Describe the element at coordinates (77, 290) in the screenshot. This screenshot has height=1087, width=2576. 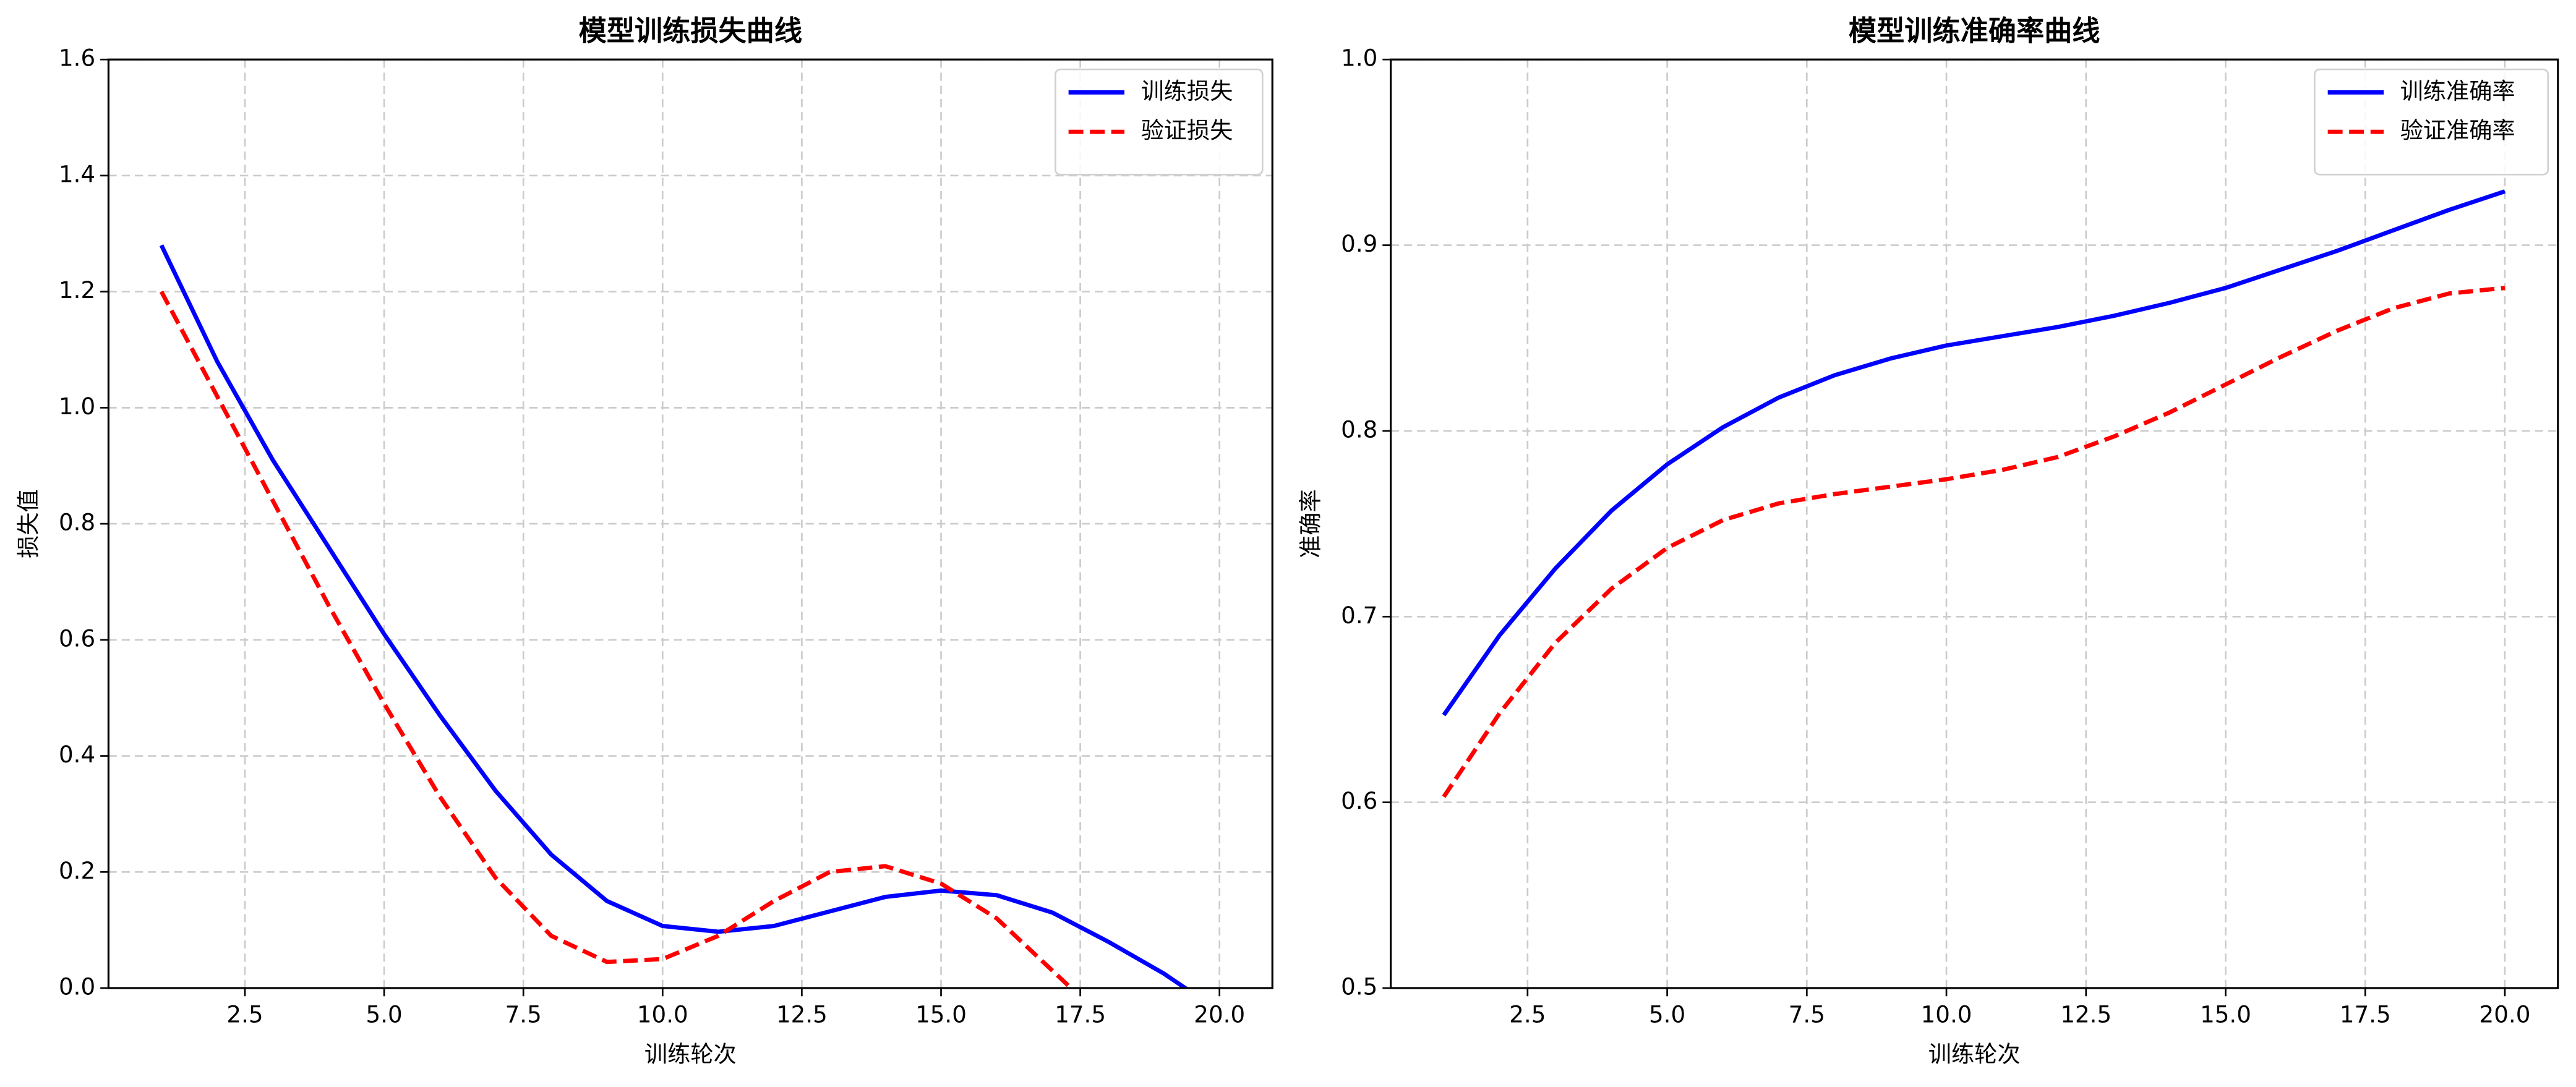
I see `y-tick-label: 1.2` at that location.